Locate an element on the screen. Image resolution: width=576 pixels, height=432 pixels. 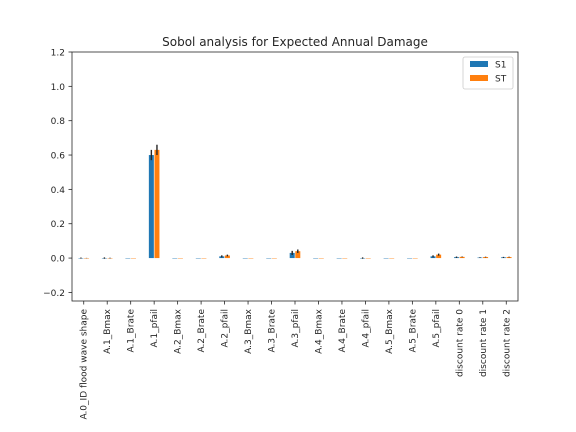
x-tick-label: A.1_Brate is located at coordinates (132, 331).